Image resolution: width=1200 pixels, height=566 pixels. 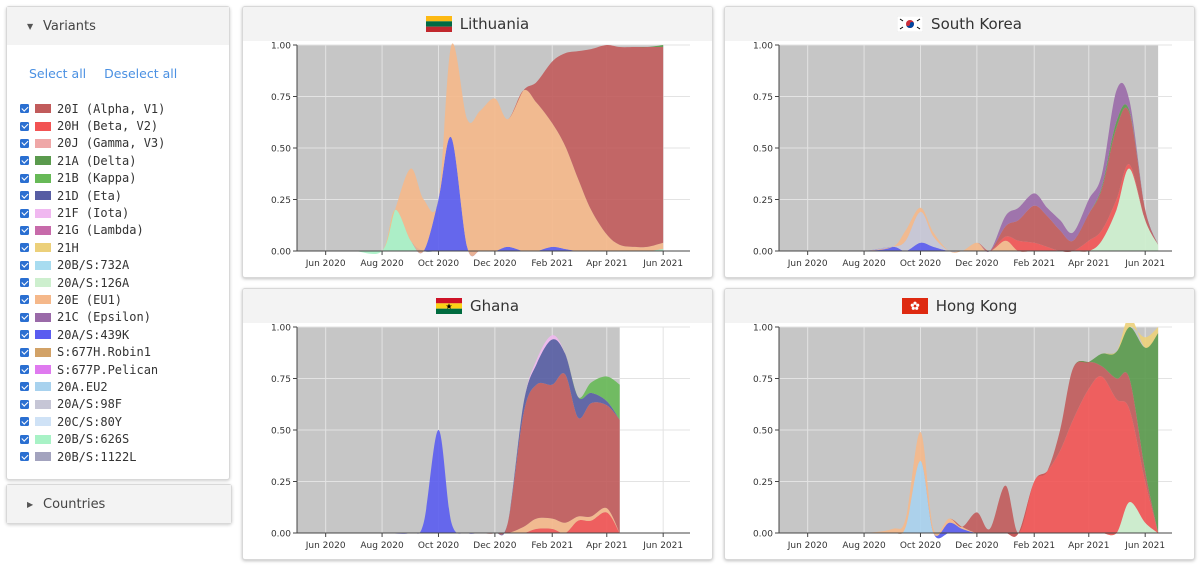 I want to click on variant-label: 20A/S:98F, so click(x=90, y=404).